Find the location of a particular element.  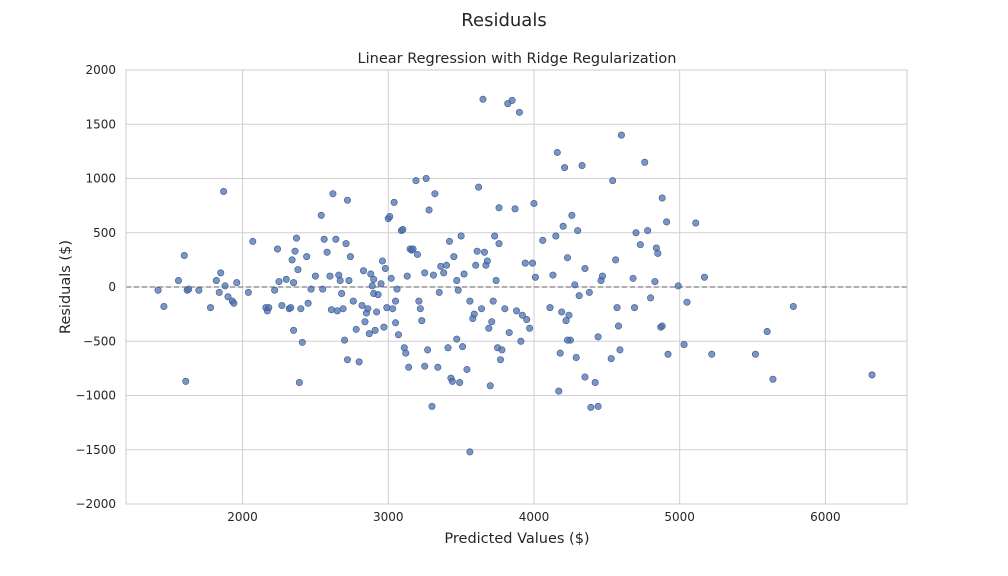

y-tick-label: 2000 is located at coordinates (100, 70).